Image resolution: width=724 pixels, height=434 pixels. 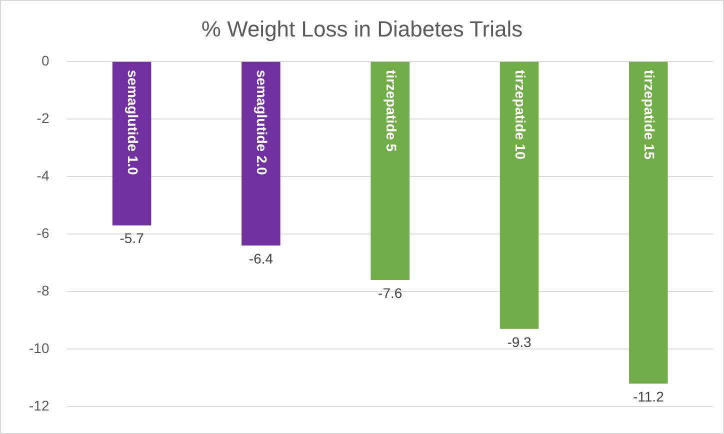 What do you see at coordinates (43, 118) in the screenshot?
I see `y-tick-label: -2` at bounding box center [43, 118].